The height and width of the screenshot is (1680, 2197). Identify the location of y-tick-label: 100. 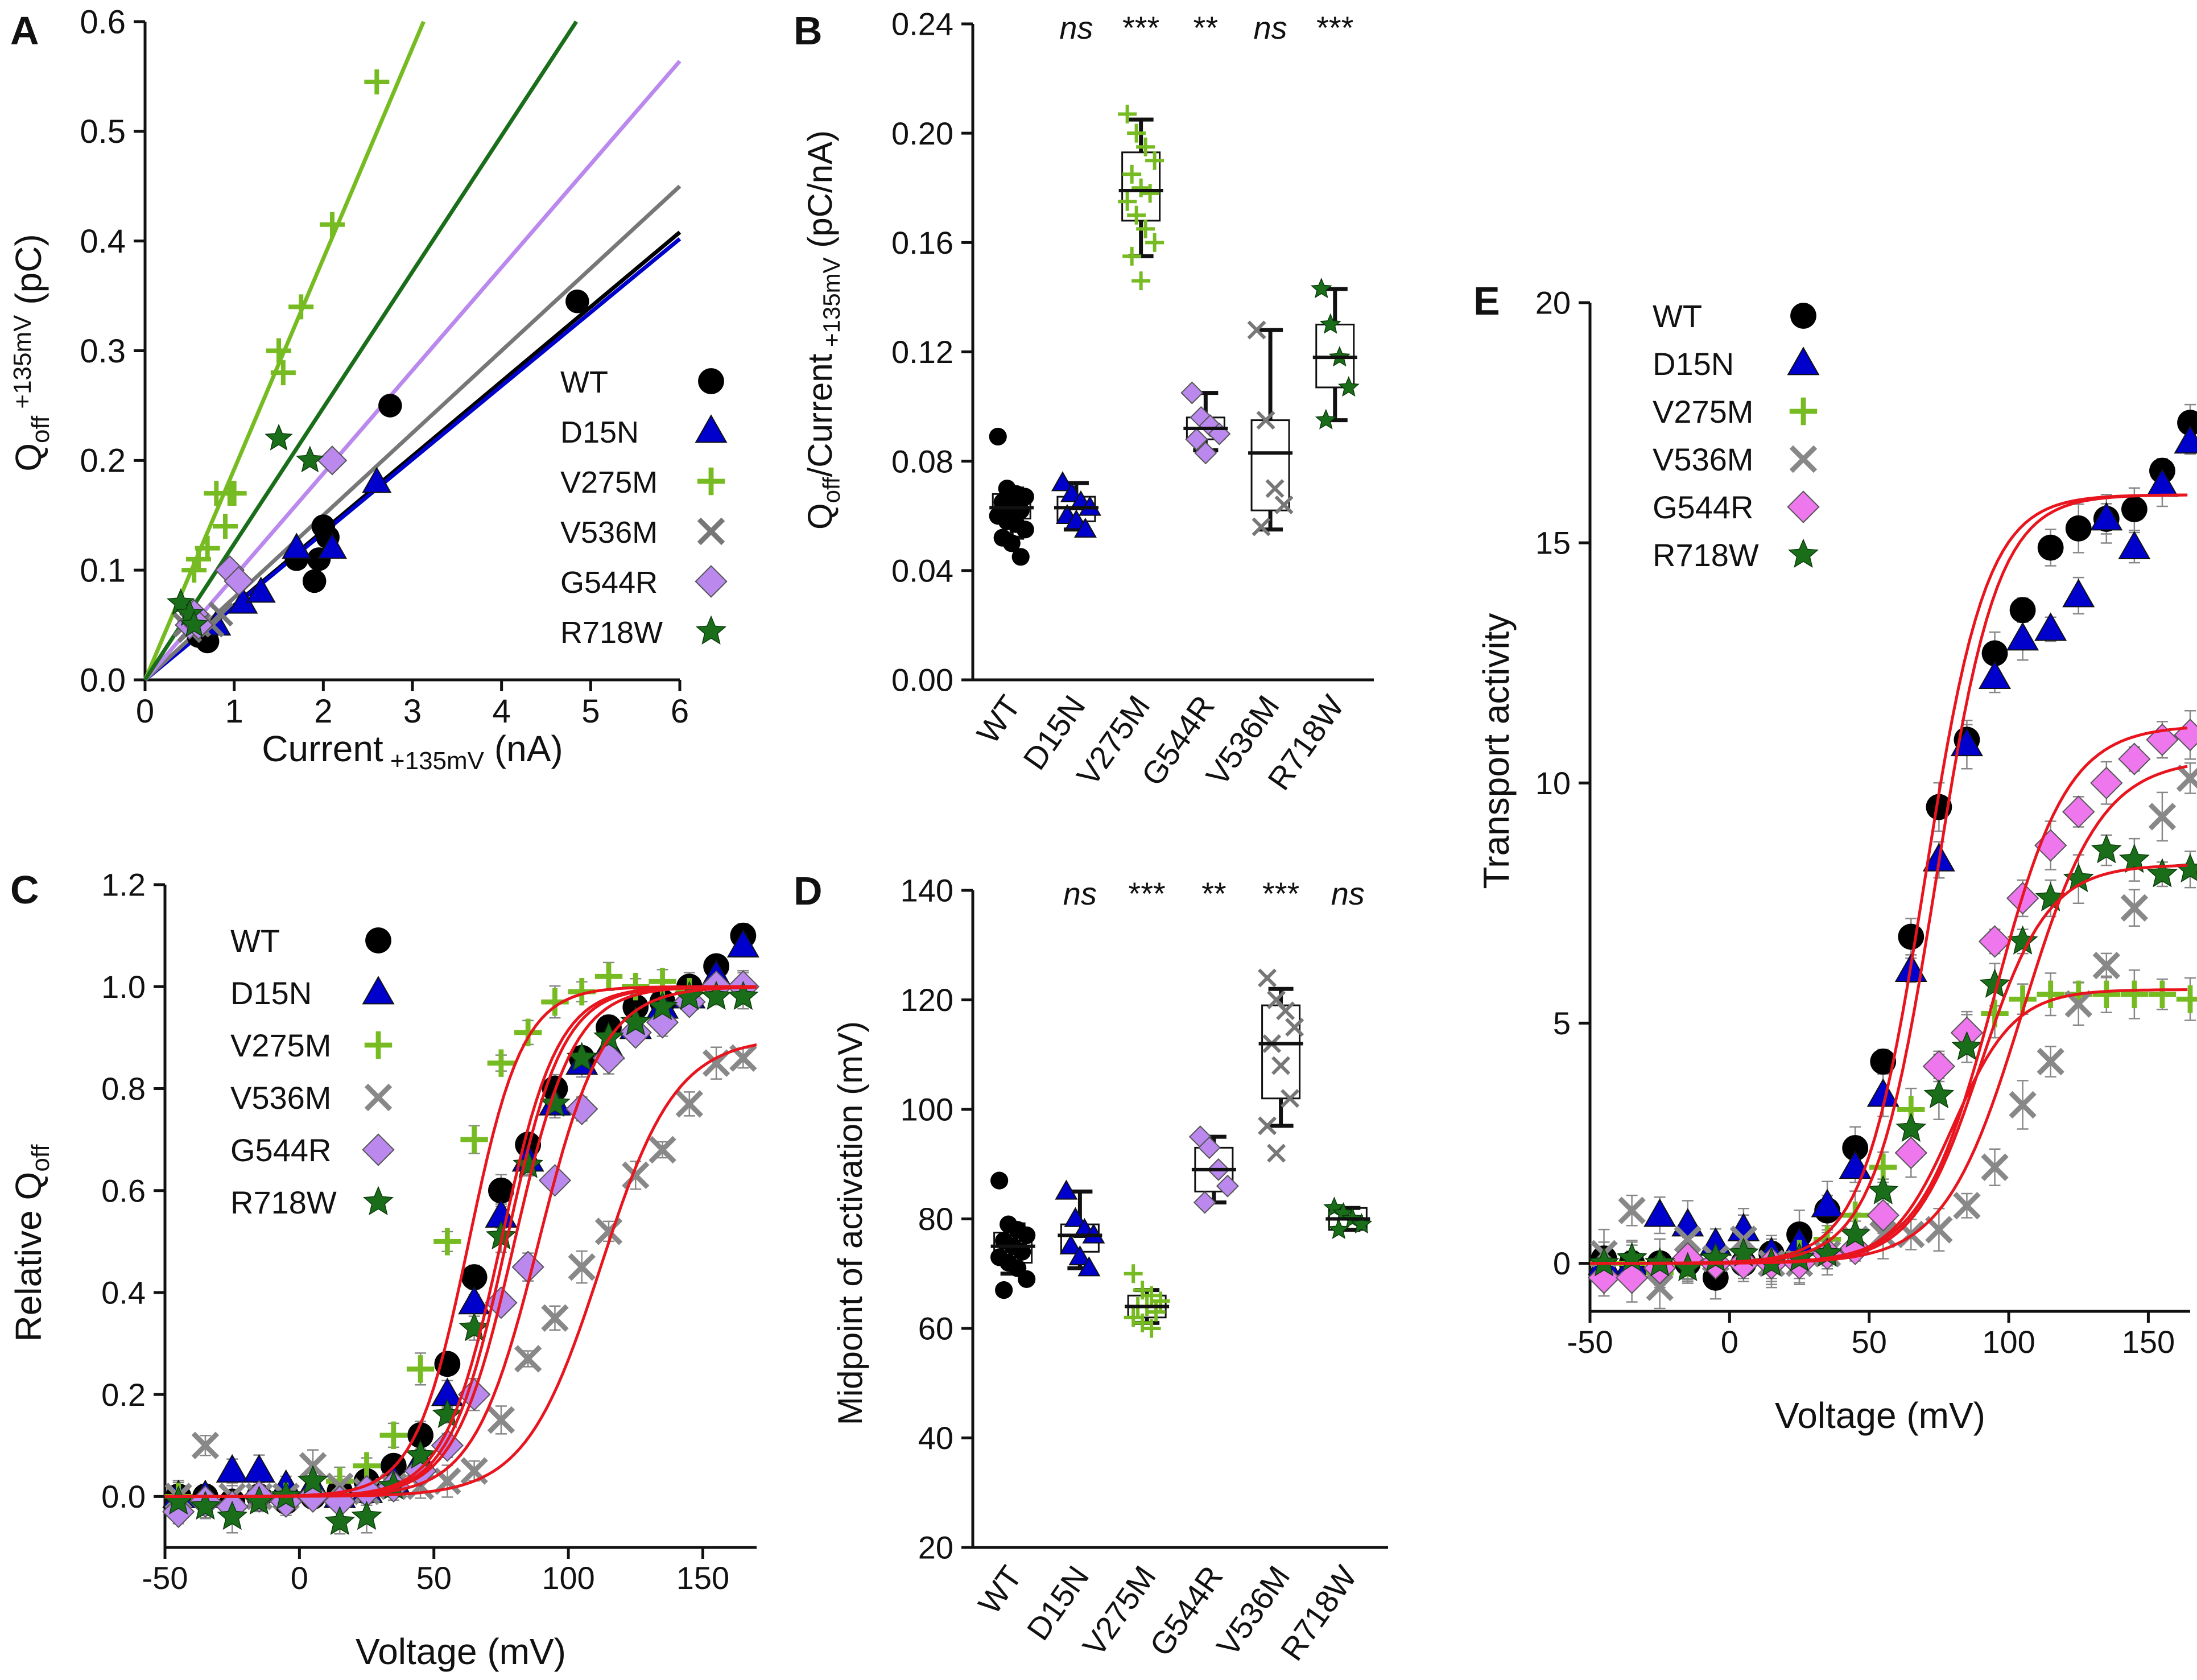
(927, 1110).